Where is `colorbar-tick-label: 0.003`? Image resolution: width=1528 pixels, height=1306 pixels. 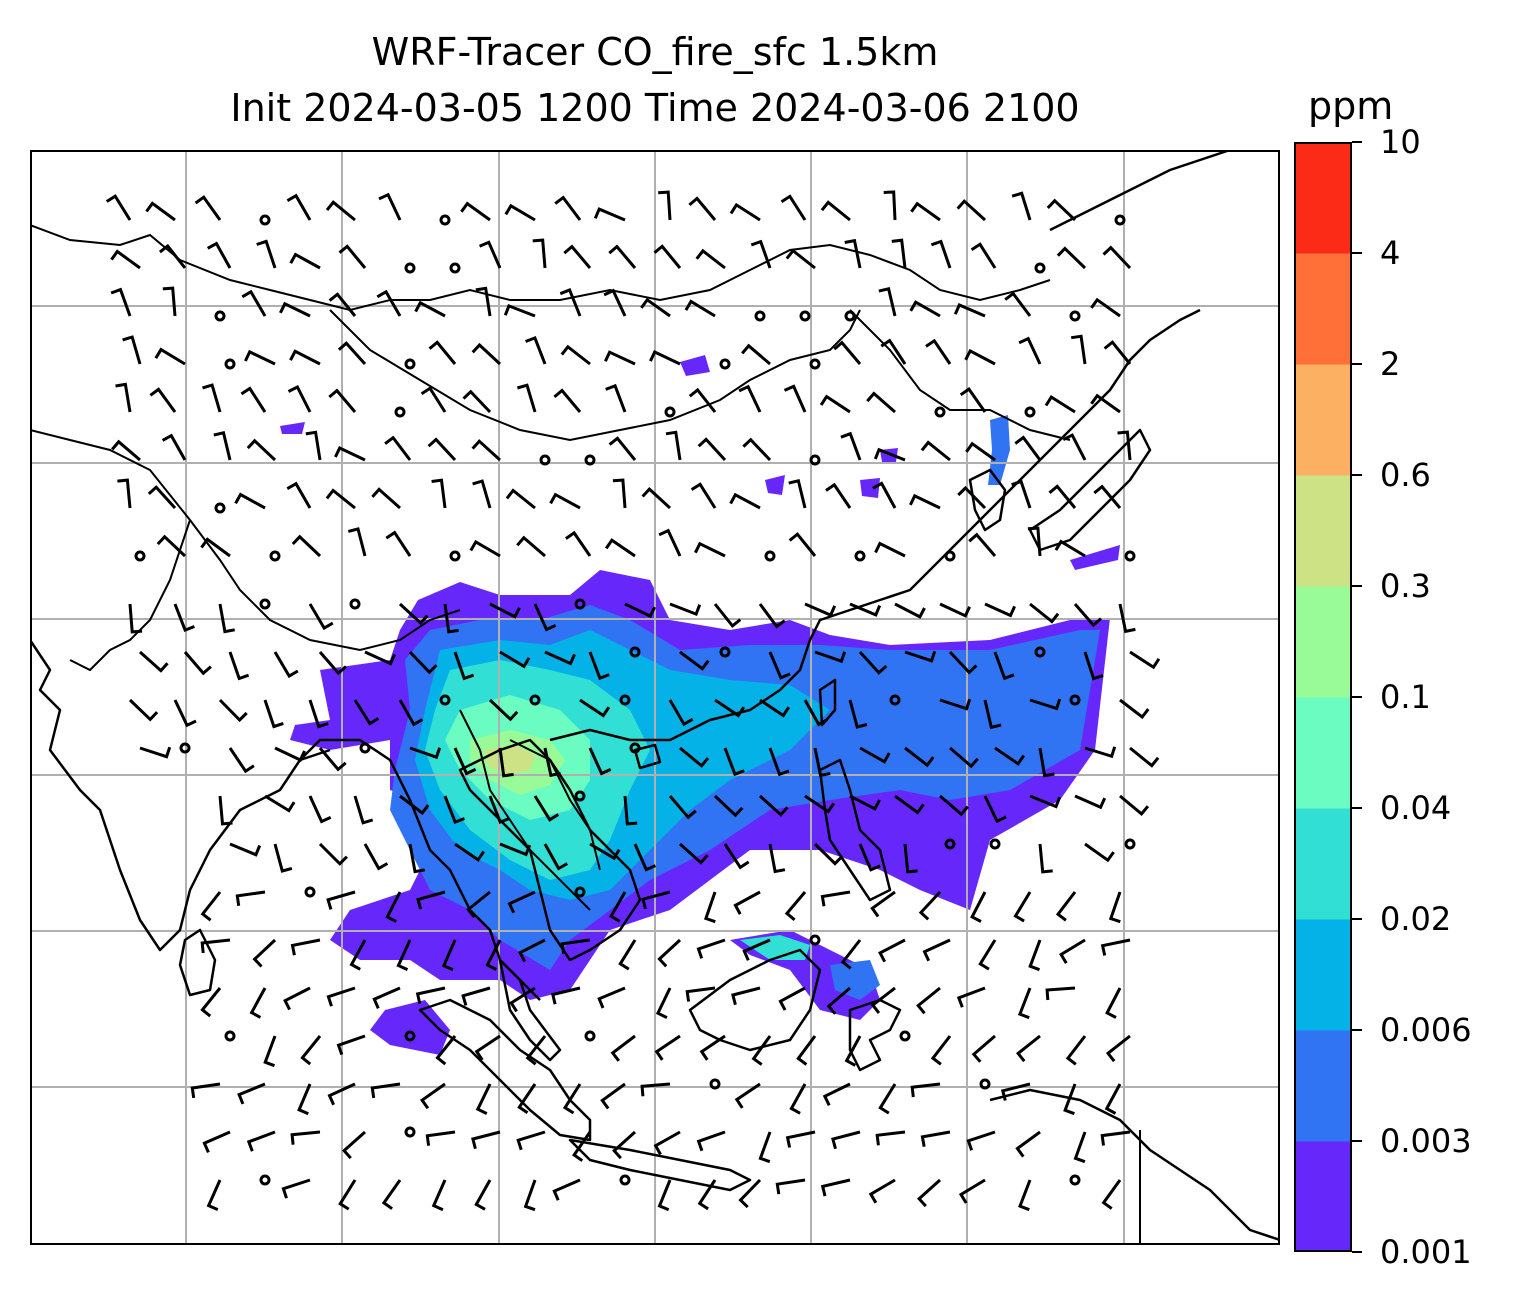
colorbar-tick-label: 0.003 is located at coordinates (1426, 1141).